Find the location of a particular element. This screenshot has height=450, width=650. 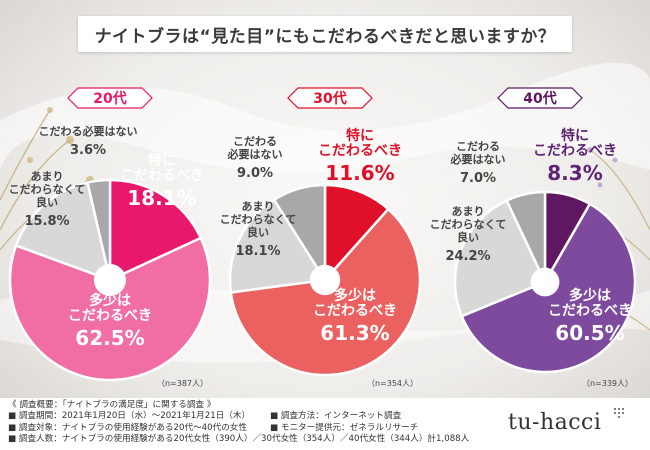

survey-note-period: ■ 調査期間：2021年1月20日（水）～2021年1月21日（木） is located at coordinates (129, 416).